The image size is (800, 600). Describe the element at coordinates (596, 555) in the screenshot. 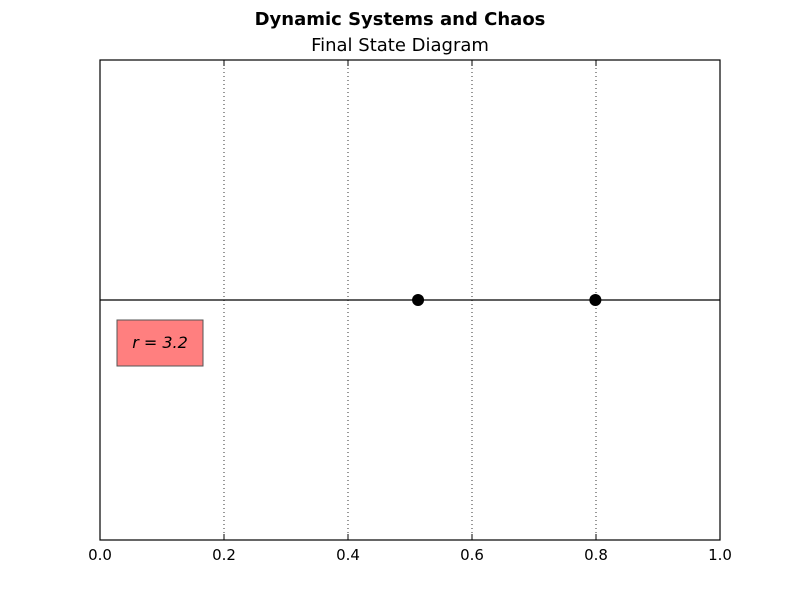

I see `x-tick-label-4: 0.8` at that location.